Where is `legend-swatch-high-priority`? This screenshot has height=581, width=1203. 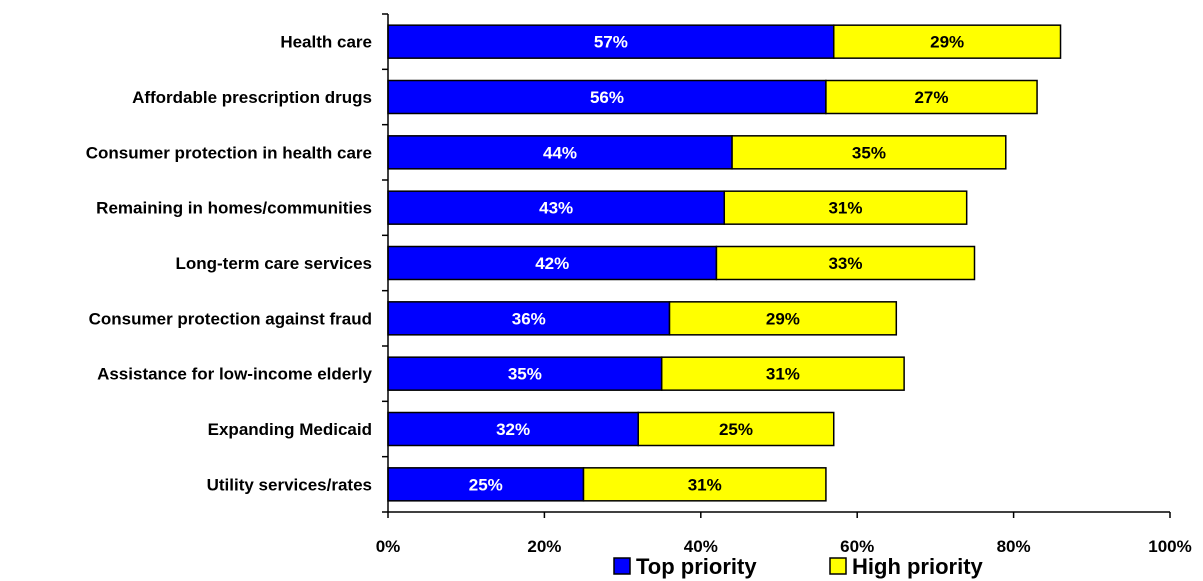 legend-swatch-high-priority is located at coordinates (838, 566).